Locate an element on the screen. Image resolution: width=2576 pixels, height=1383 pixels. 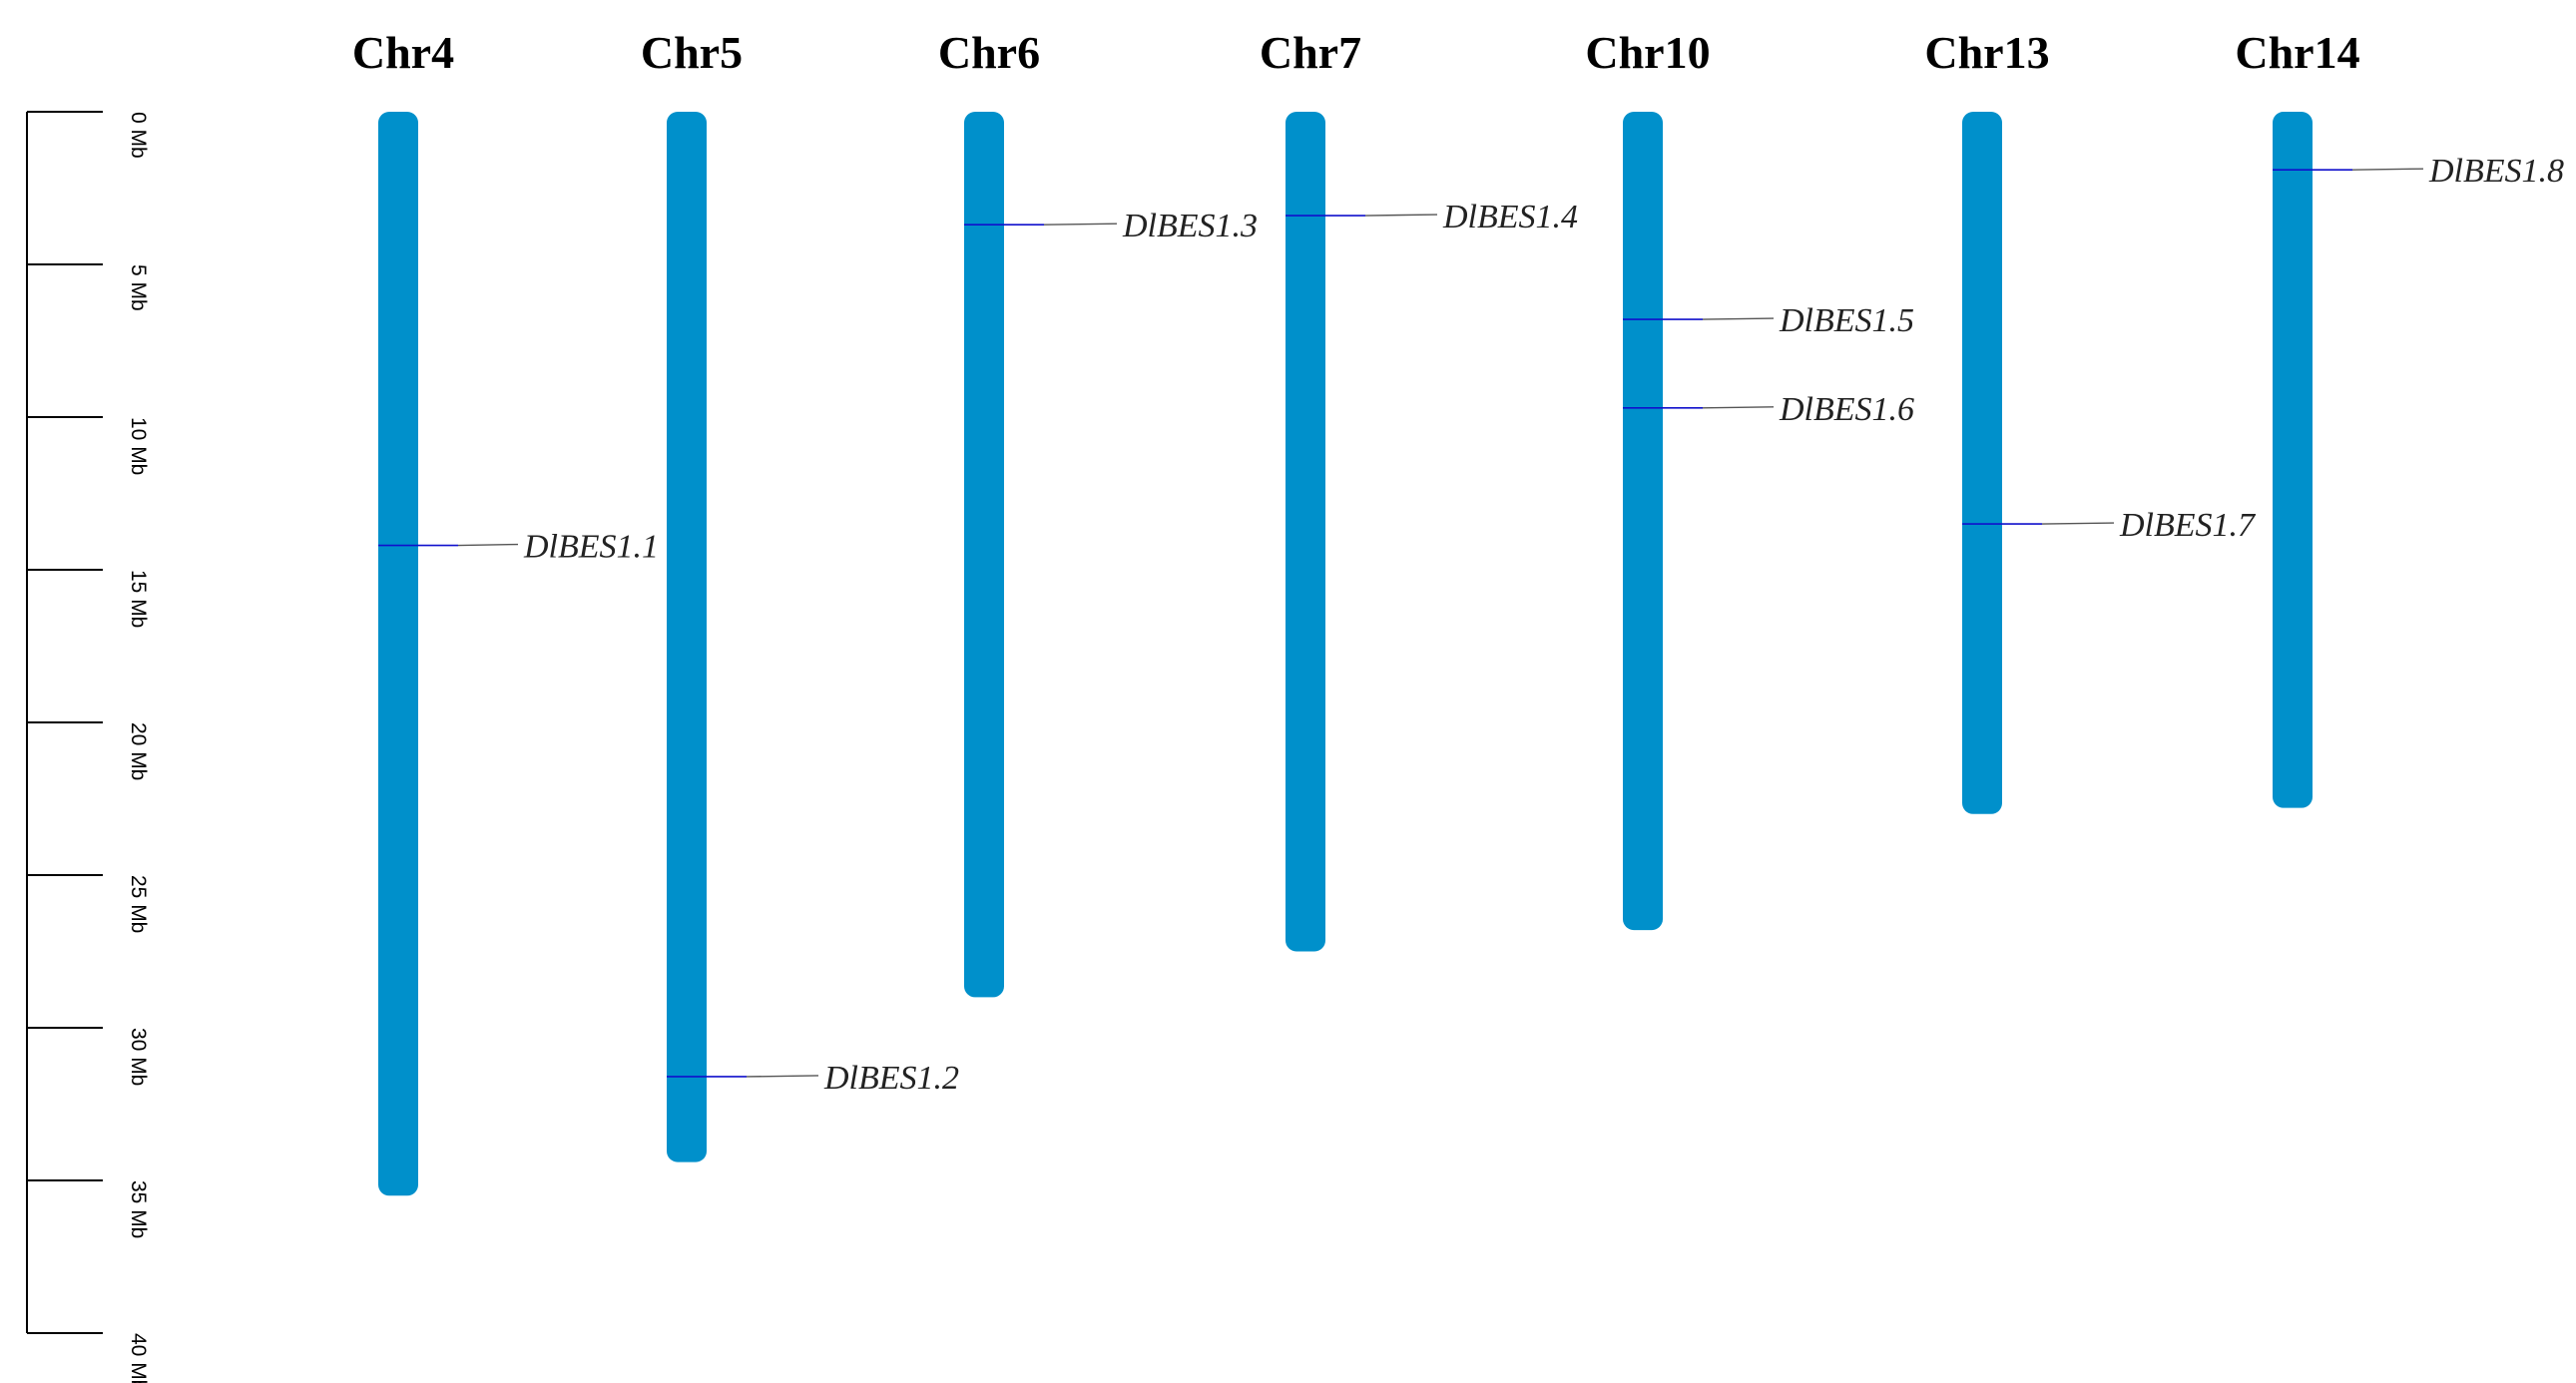
scale-tick-label: 20 Mb is located at coordinates (139, 751).